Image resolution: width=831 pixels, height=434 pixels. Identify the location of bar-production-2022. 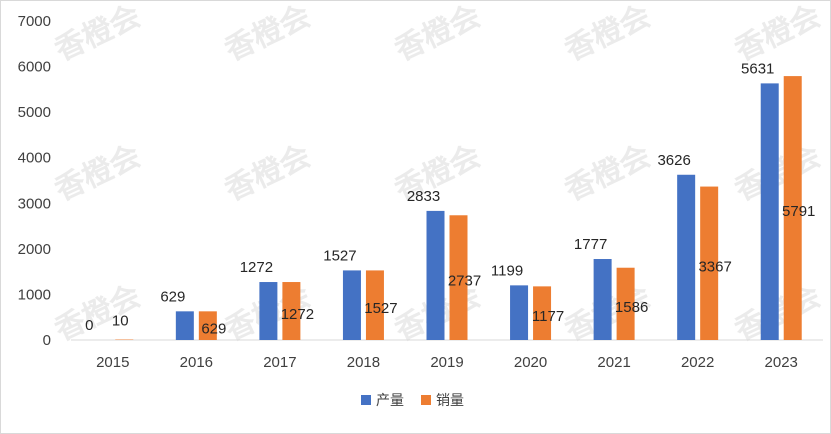
(686, 257).